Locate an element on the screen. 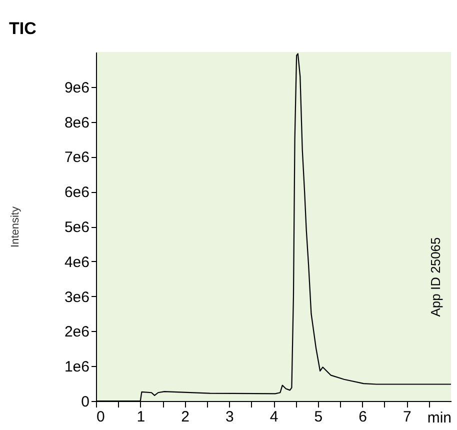 The image size is (457, 430). x-tick-label: 7 is located at coordinates (407, 417).